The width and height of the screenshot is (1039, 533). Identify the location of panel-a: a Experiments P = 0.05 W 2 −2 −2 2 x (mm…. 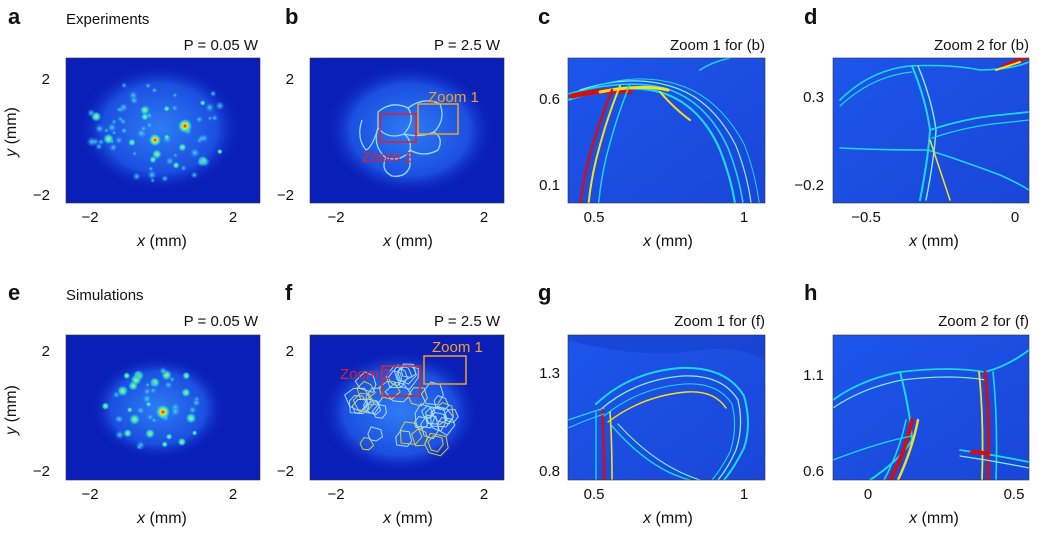
(132, 127).